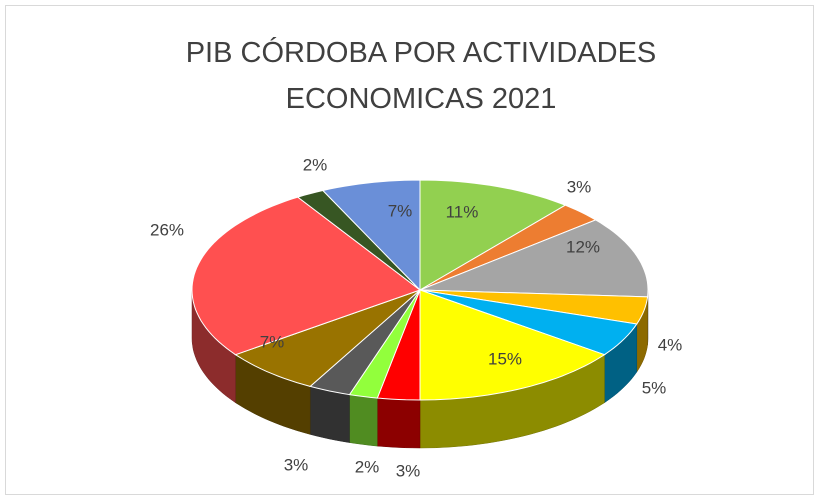  What do you see at coordinates (583, 246) in the screenshot?
I see `data-label: 12%` at bounding box center [583, 246].